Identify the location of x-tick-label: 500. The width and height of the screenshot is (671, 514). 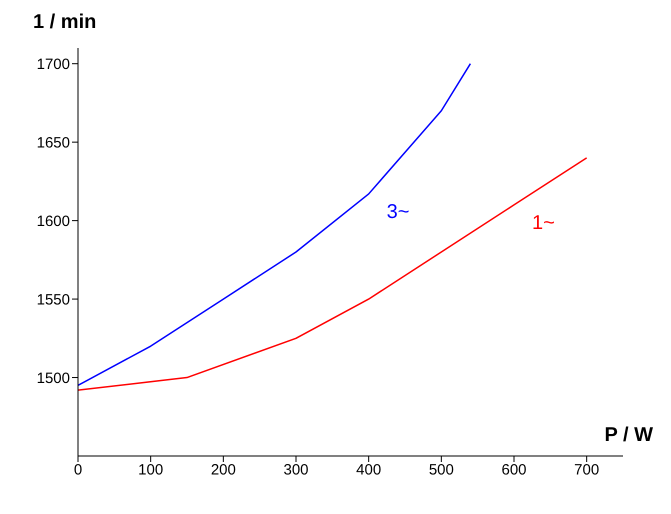
(441, 470).